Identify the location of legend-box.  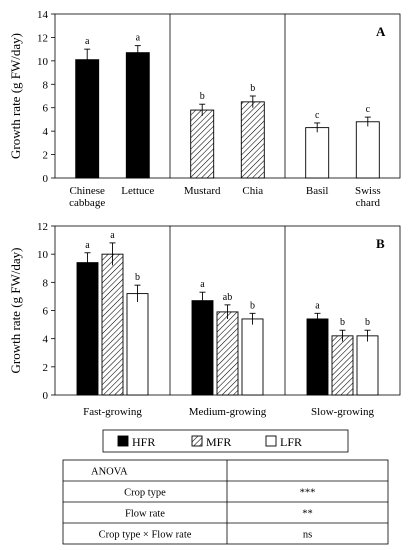
(225, 441).